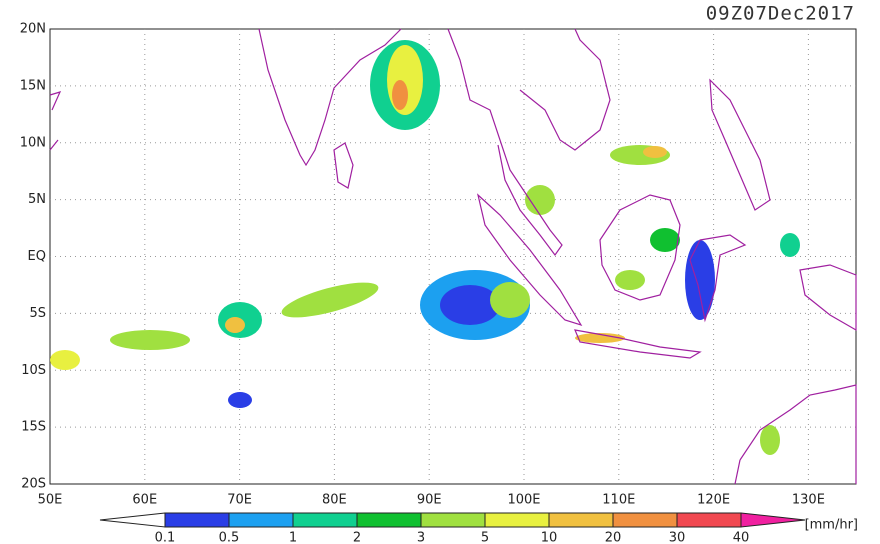 The width and height of the screenshot is (880, 544). I want to click on colorbar-label: 2, so click(357, 537).